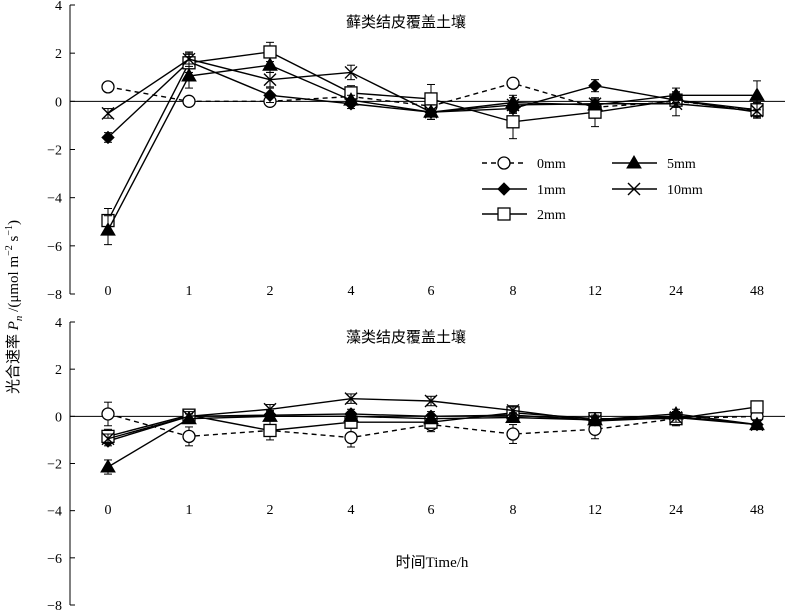 The image size is (800, 612). I want to click on x-tick-label-moss: 0, so click(108, 291).